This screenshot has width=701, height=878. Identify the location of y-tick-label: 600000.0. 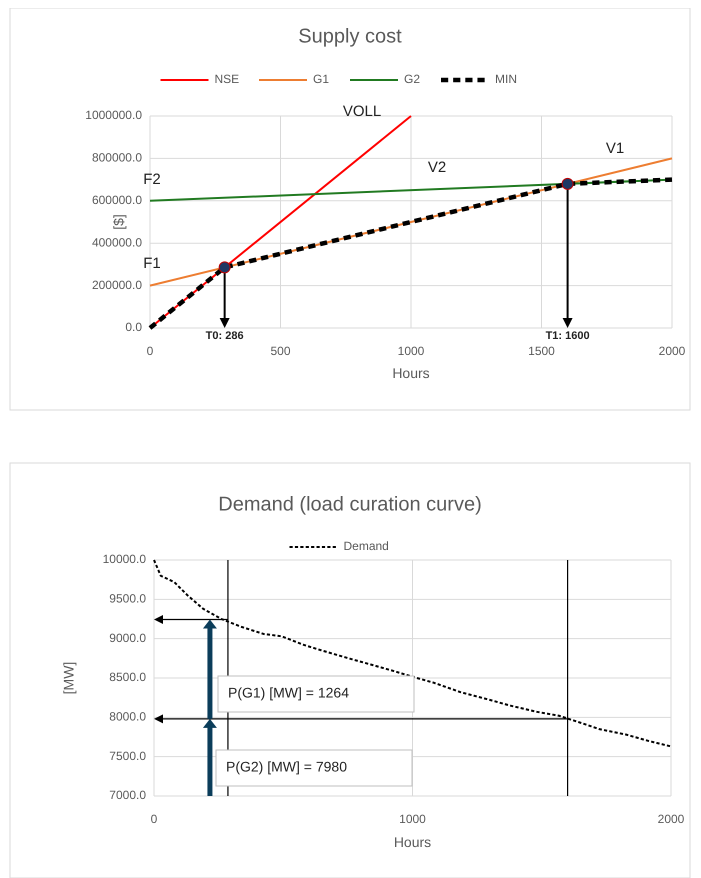
(117, 199).